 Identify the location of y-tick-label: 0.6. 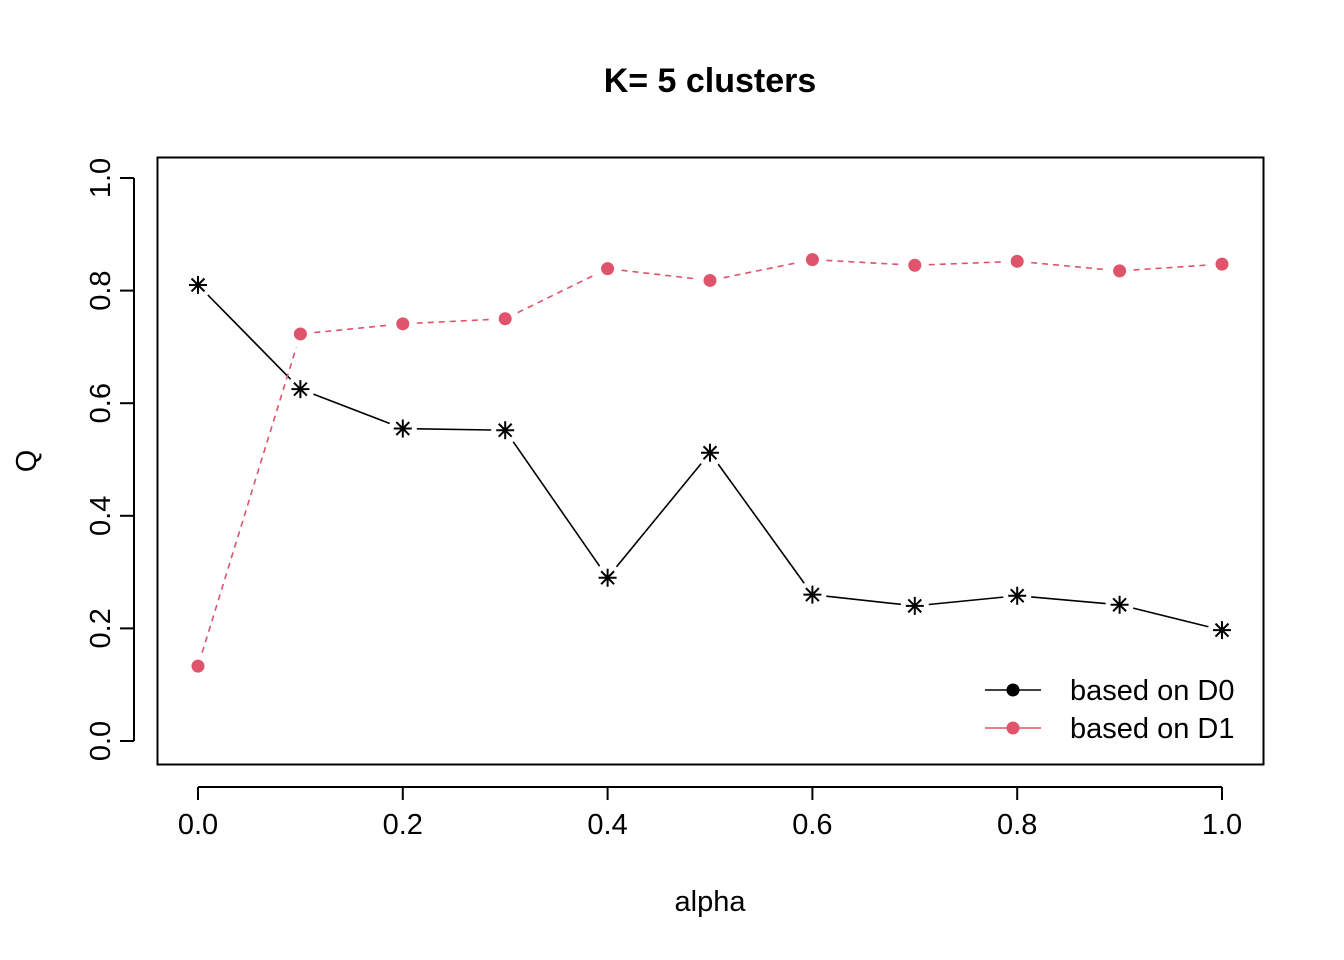
(101, 403).